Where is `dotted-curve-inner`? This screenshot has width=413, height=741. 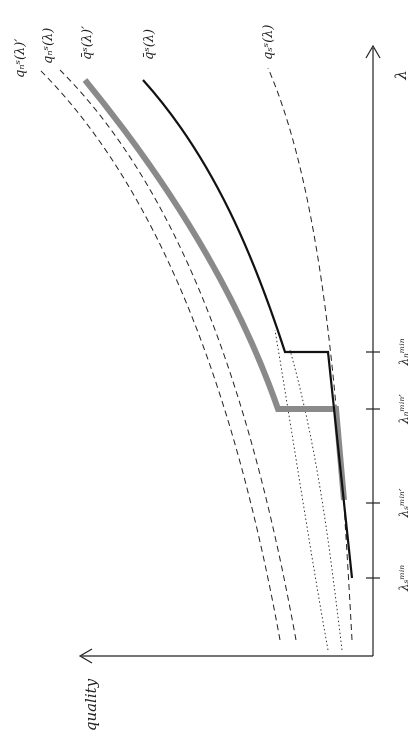 dotted-curve-inner is located at coordinates (316, 500).